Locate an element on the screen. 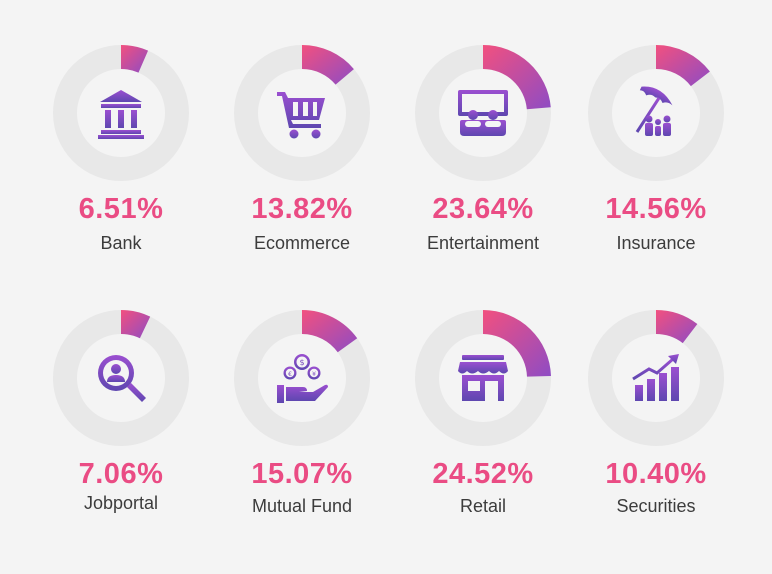 This screenshot has height=574, width=772. growth-bars-icon is located at coordinates (655, 377).